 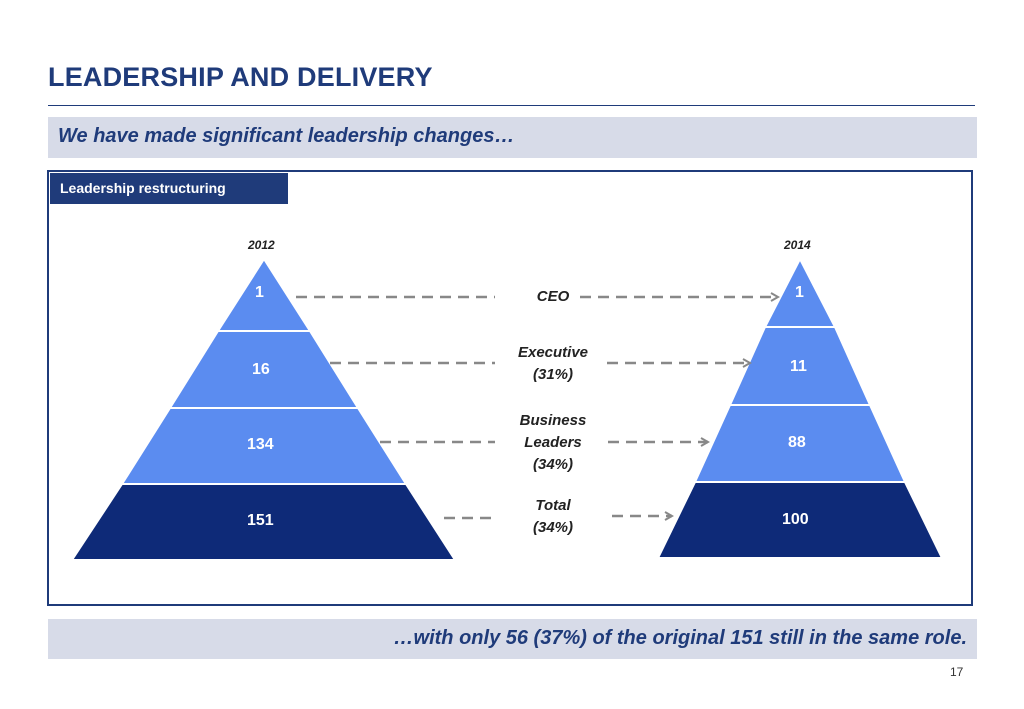 I want to click on category-ceo: CEO, so click(x=553, y=297).